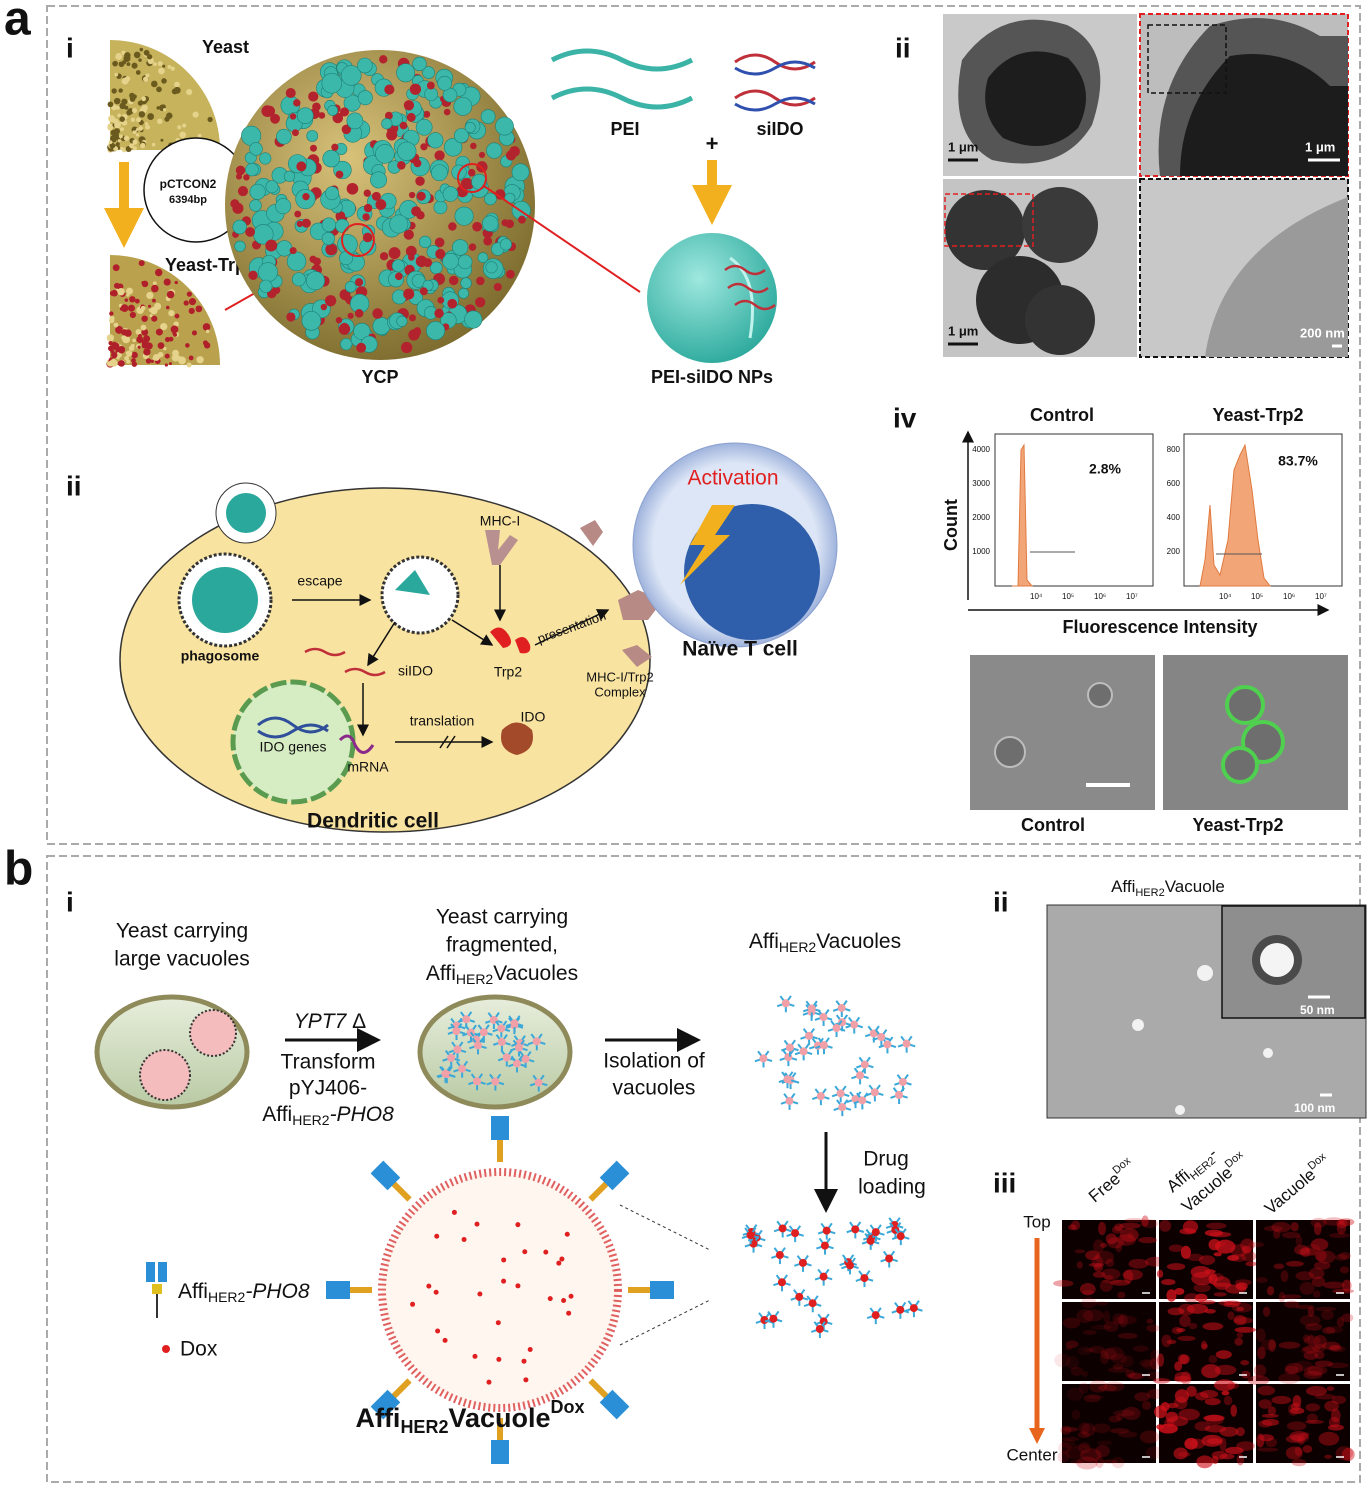  What do you see at coordinates (779, 129) in the screenshot?
I see `label: siIDO` at bounding box center [779, 129].